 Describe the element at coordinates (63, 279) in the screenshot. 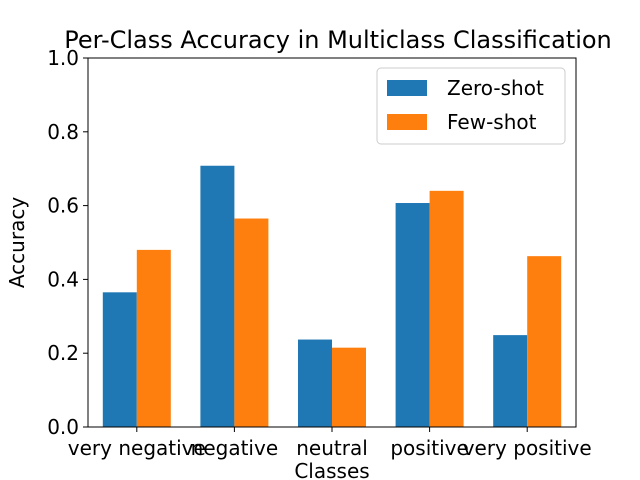

I see `y-tick-label: 0.4` at that location.